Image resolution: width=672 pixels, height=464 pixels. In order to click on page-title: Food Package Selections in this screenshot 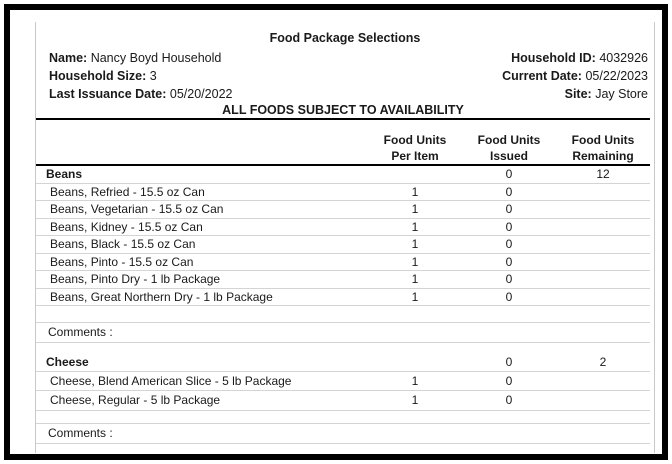, I will do `click(345, 38)`.